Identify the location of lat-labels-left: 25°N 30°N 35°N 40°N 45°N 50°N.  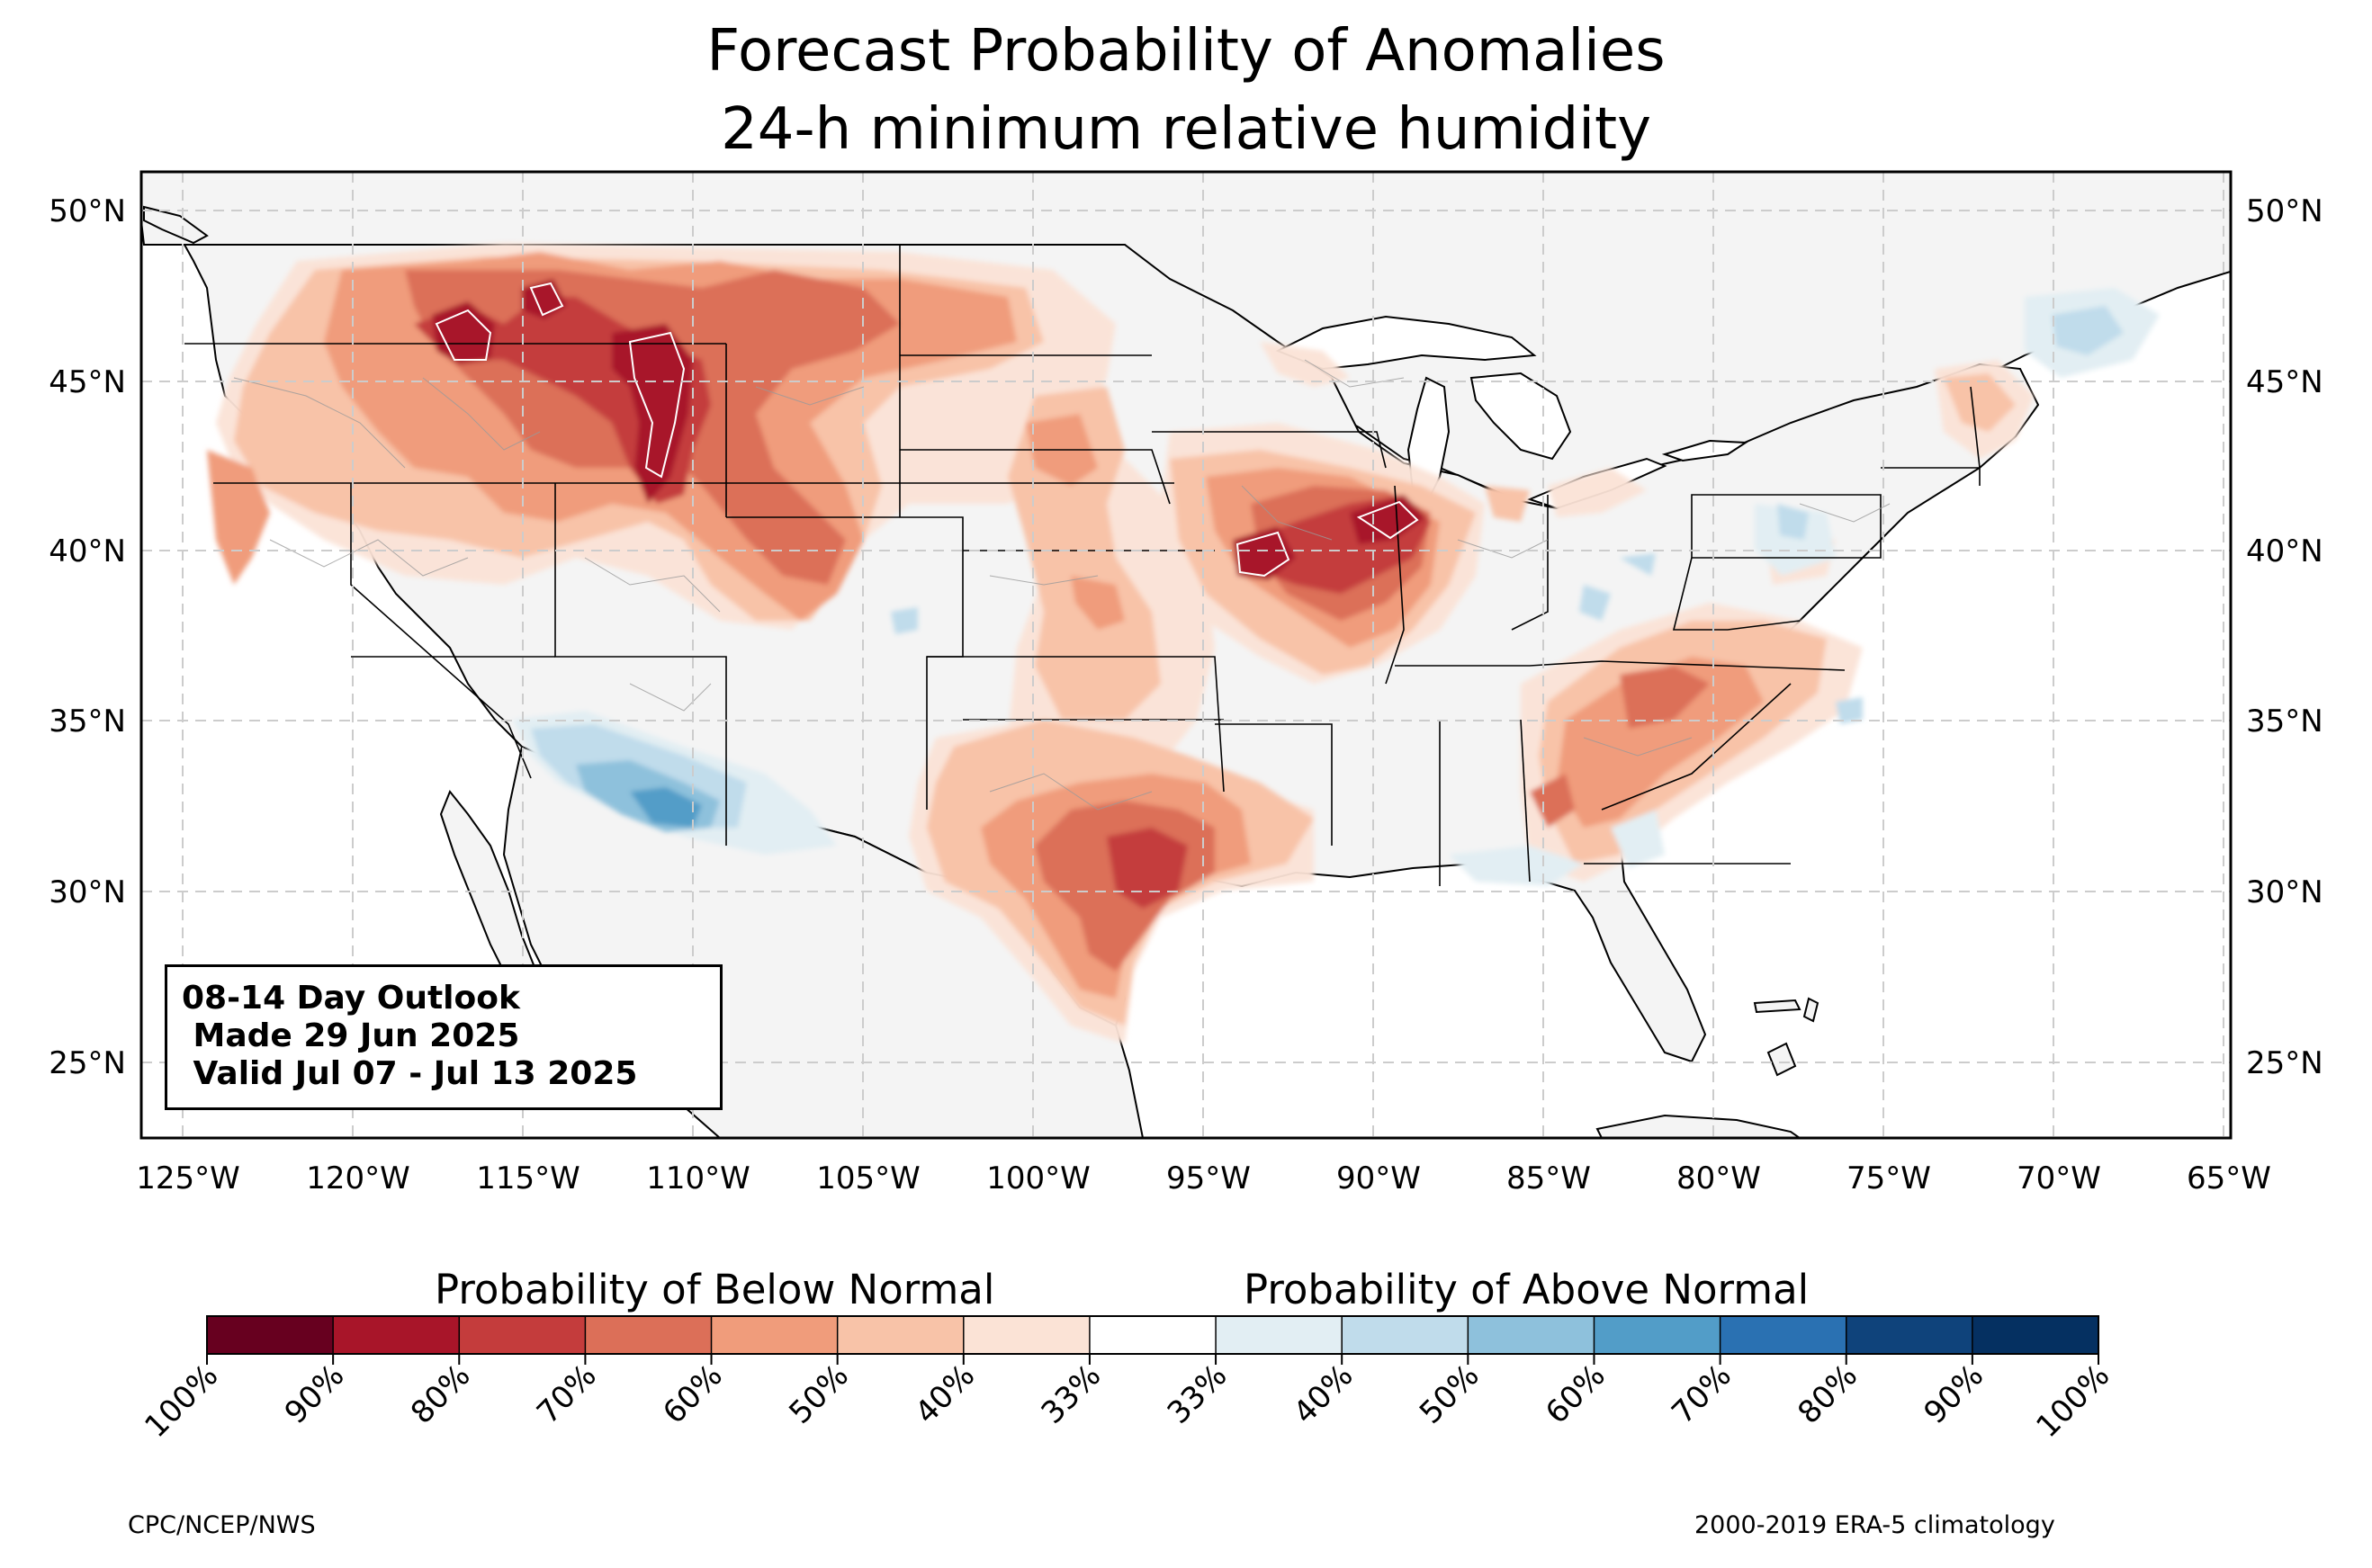
(87, 637).